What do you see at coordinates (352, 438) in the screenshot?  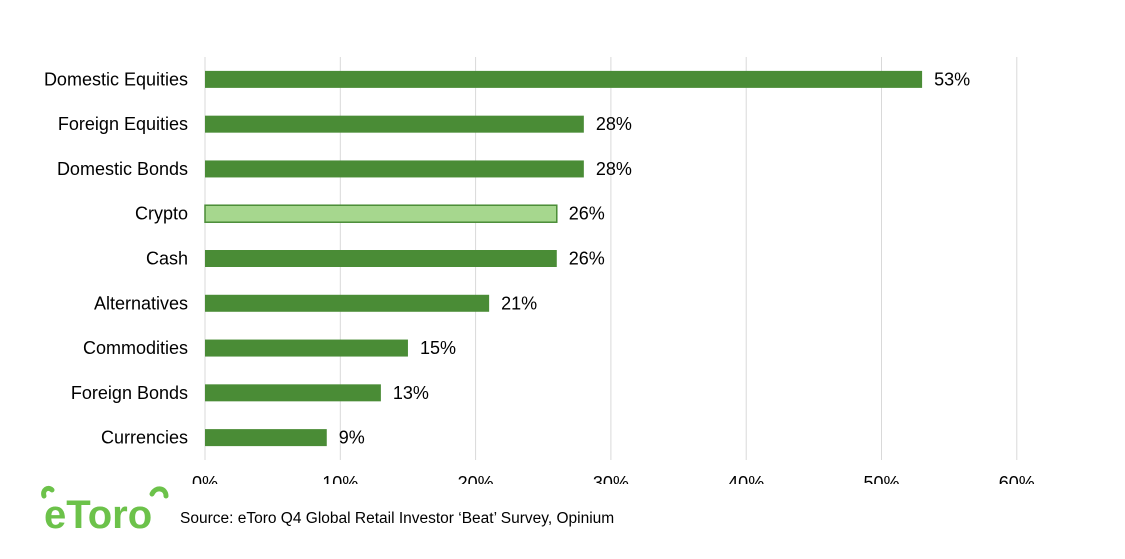 I see `data-label: 9%` at bounding box center [352, 438].